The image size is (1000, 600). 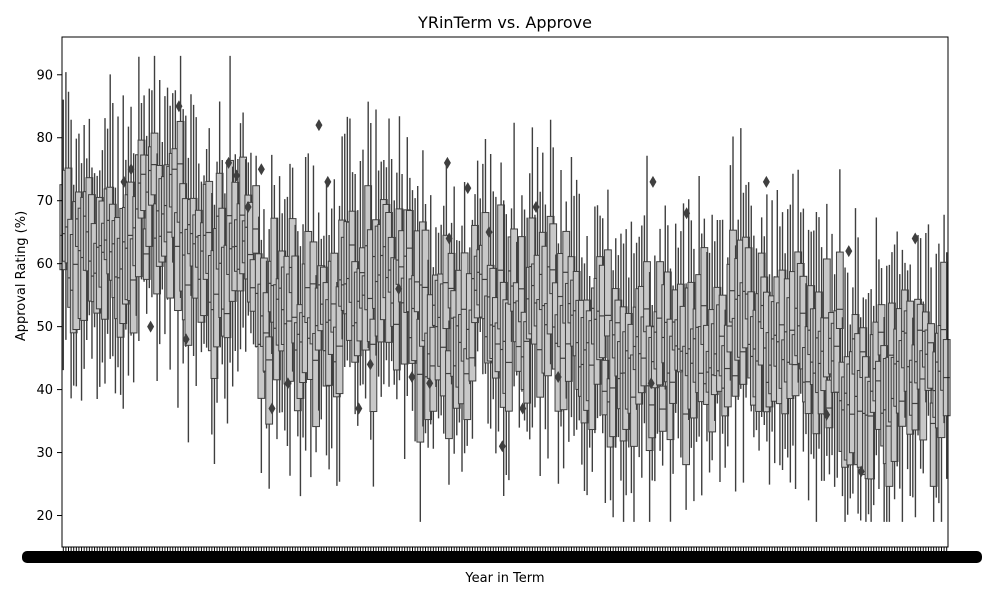 What do you see at coordinates (44, 138) in the screenshot?
I see `y-tick-label: 80` at bounding box center [44, 138].